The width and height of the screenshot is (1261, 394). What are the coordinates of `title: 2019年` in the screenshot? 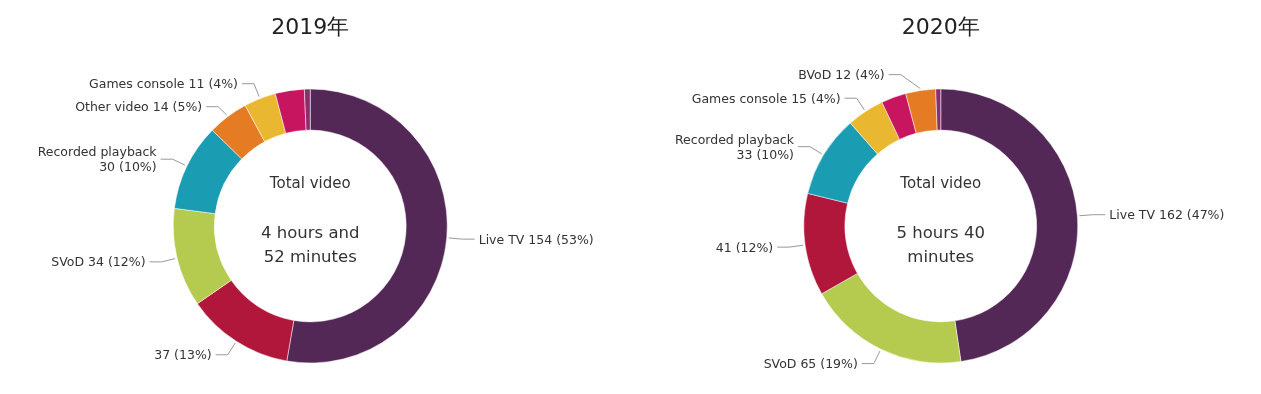 It's located at (310, 26).